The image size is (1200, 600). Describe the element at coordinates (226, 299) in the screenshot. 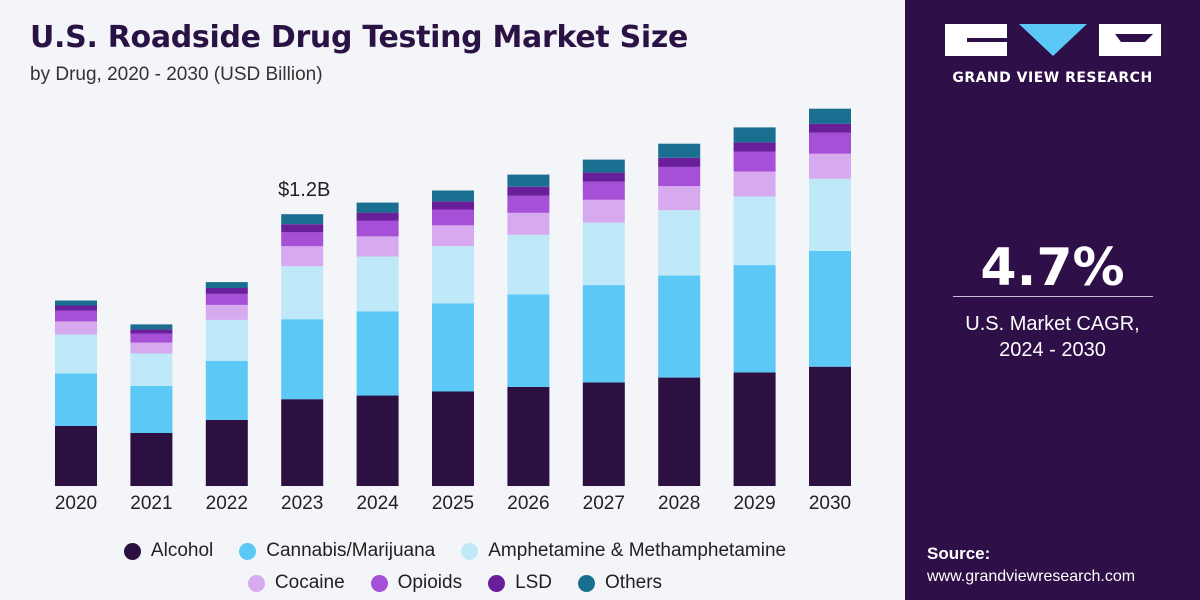

I see `bar-segment-2022-opioids` at that location.